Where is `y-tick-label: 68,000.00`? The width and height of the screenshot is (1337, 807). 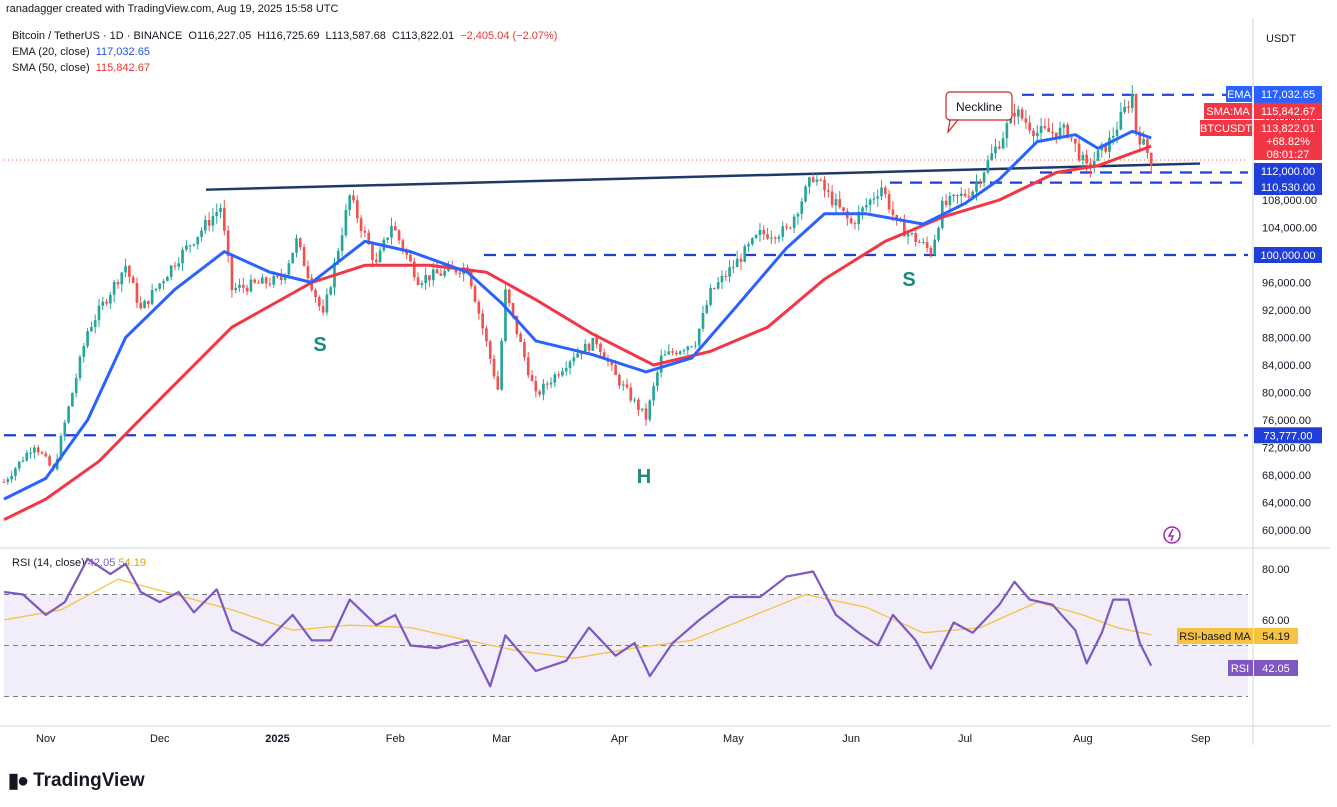
y-tick-label: 68,000.00 is located at coordinates (1286, 476).